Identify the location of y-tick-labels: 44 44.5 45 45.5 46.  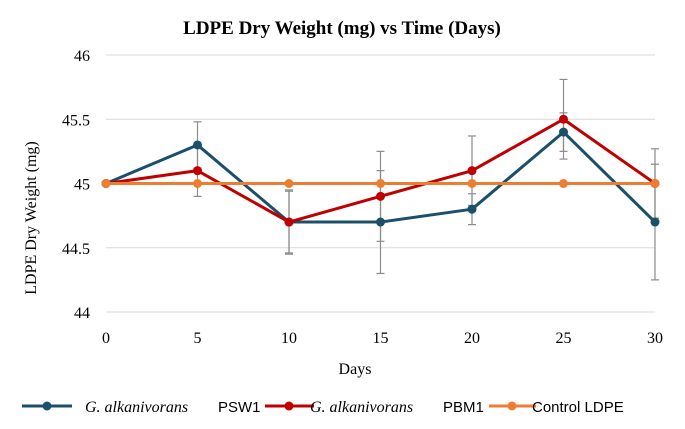
(76, 185).